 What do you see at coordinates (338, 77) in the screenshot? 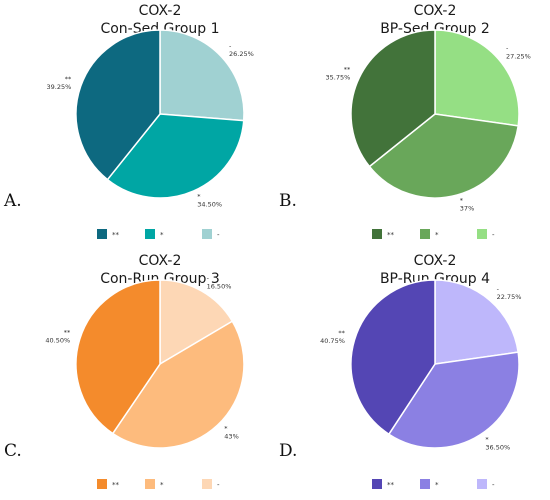
I see `slice-percent-label: 35.75%` at bounding box center [338, 77].